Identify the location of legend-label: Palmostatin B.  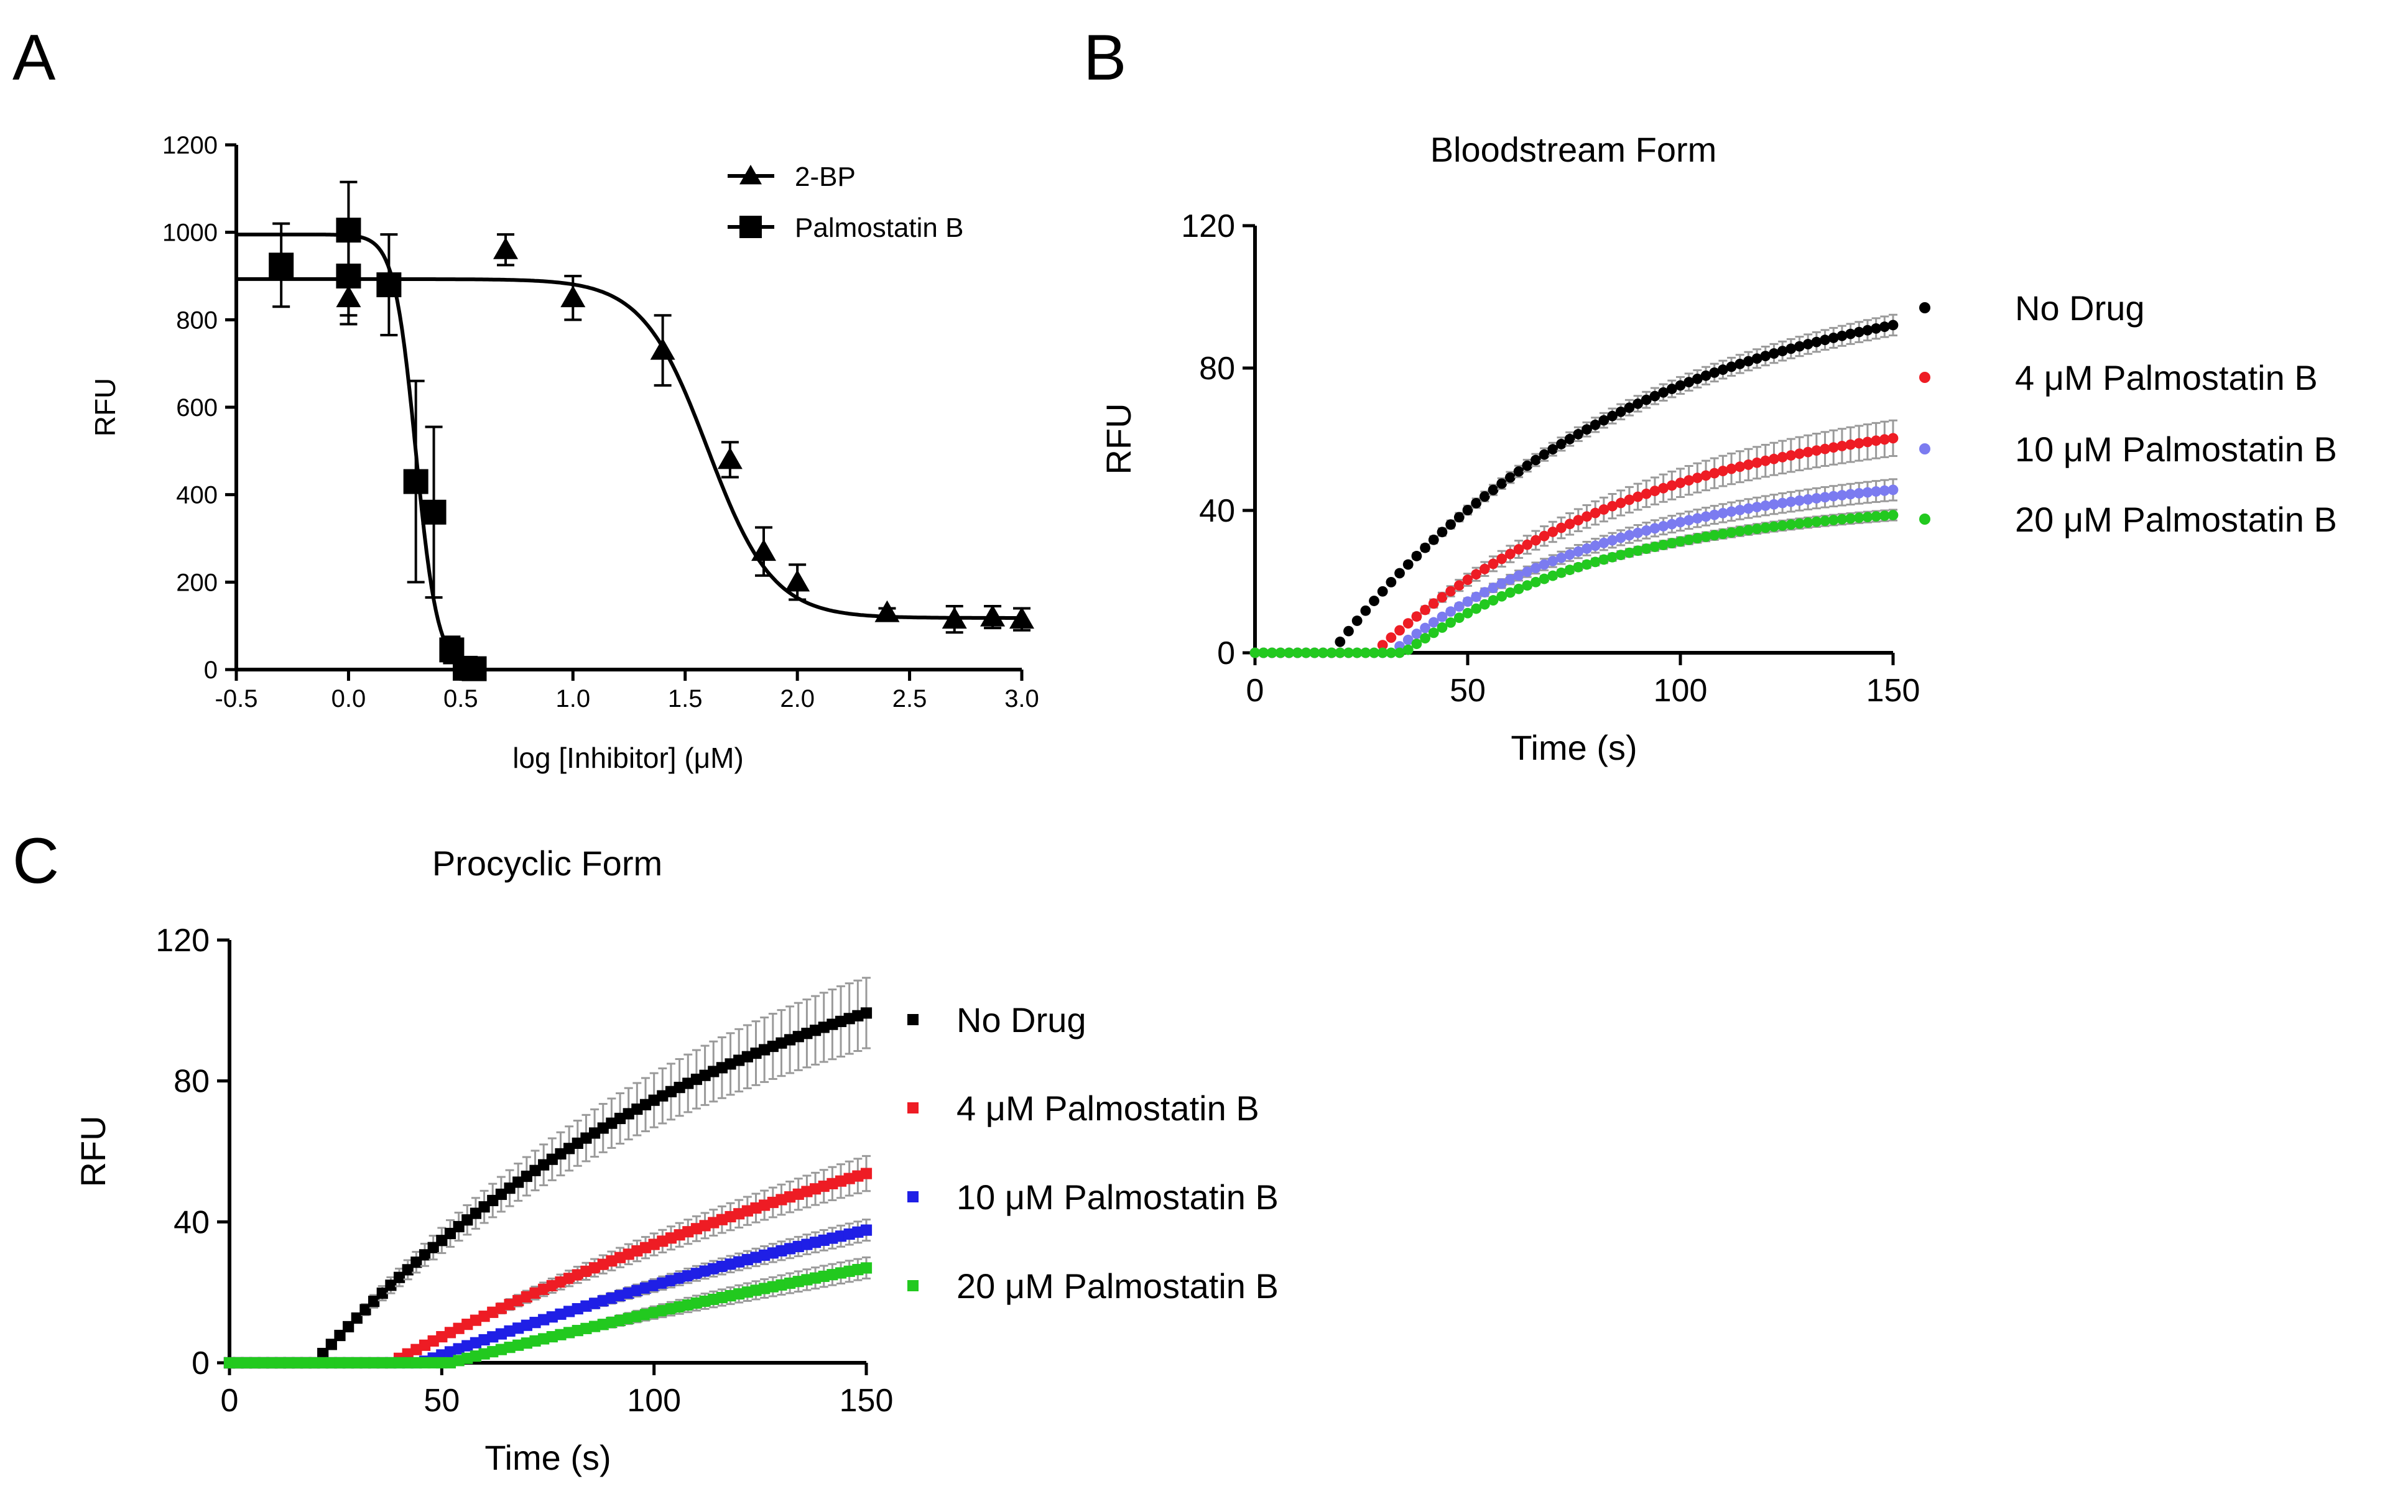
(879, 228).